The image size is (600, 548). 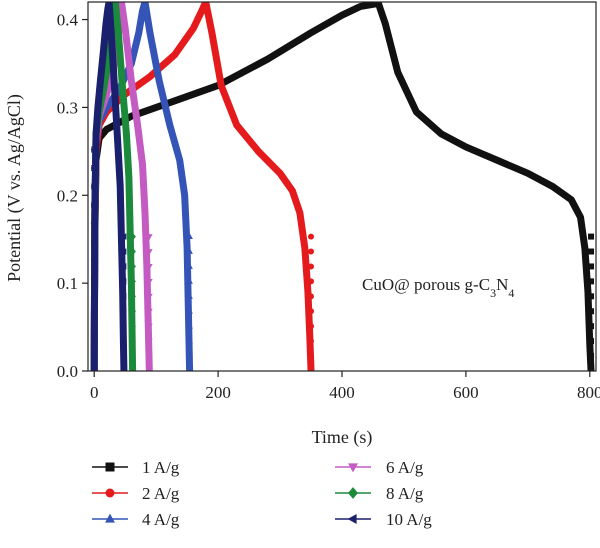 I want to click on legend-item: 10 A/g, so click(x=383, y=519).